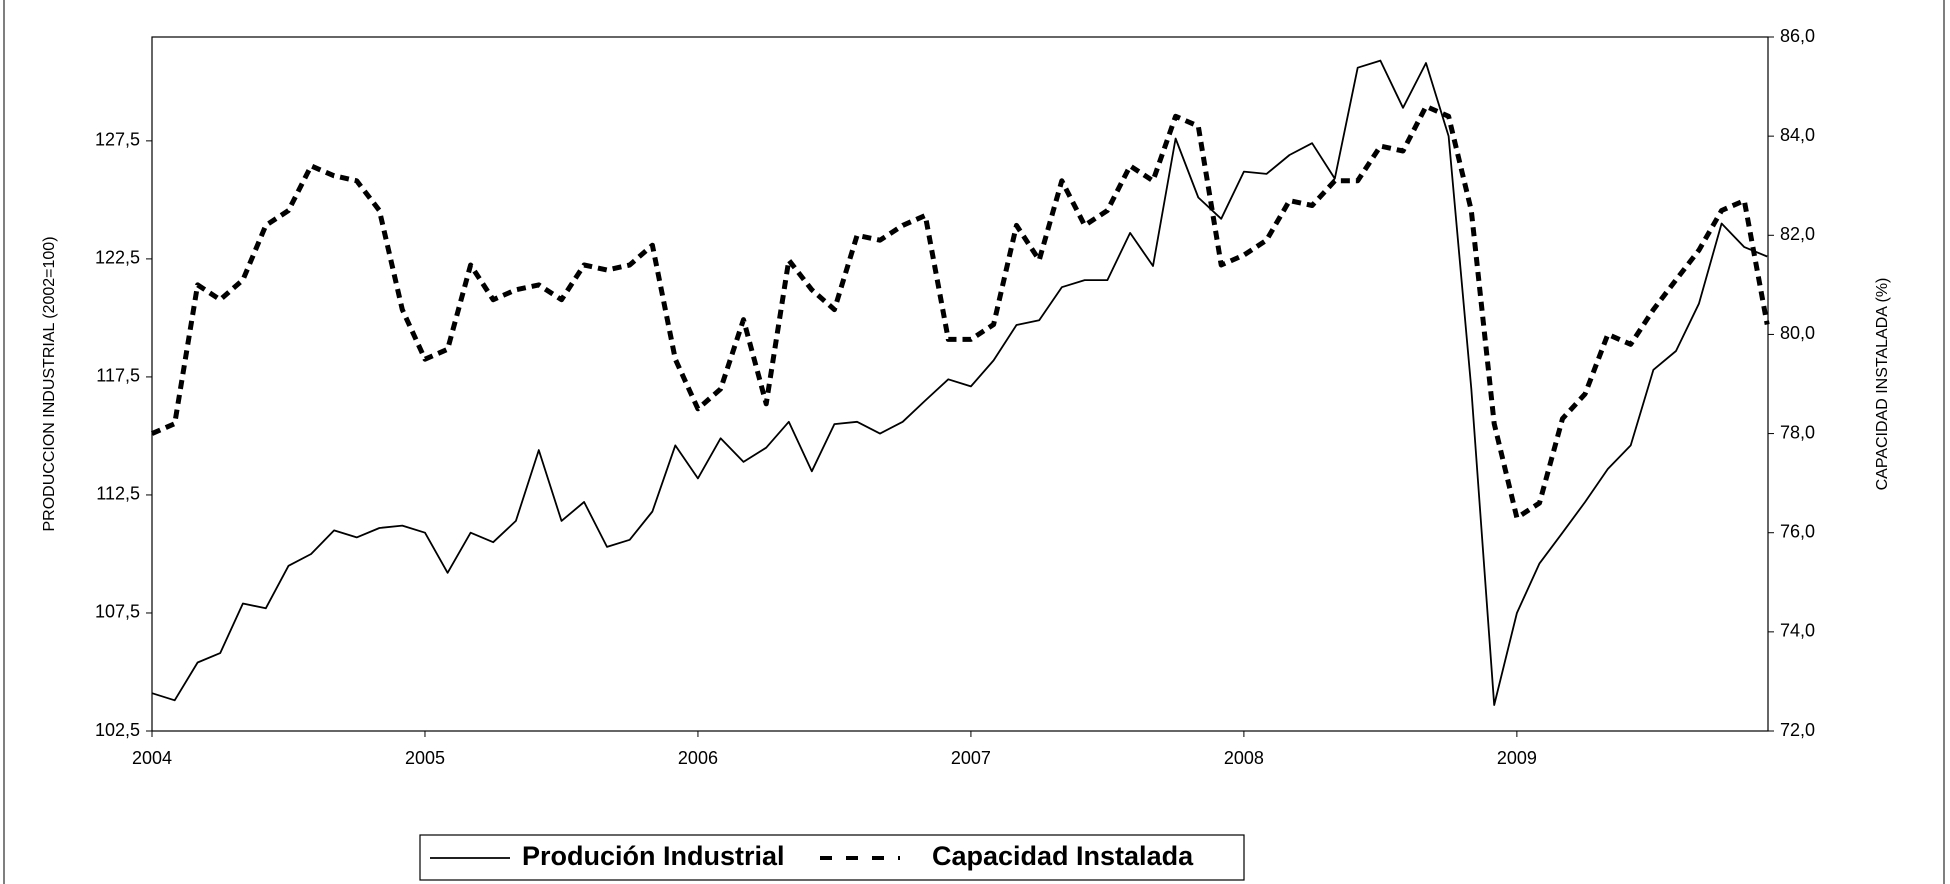  Describe the element at coordinates (117, 140) in the screenshot. I see `y-tick-label: 127,5` at that location.